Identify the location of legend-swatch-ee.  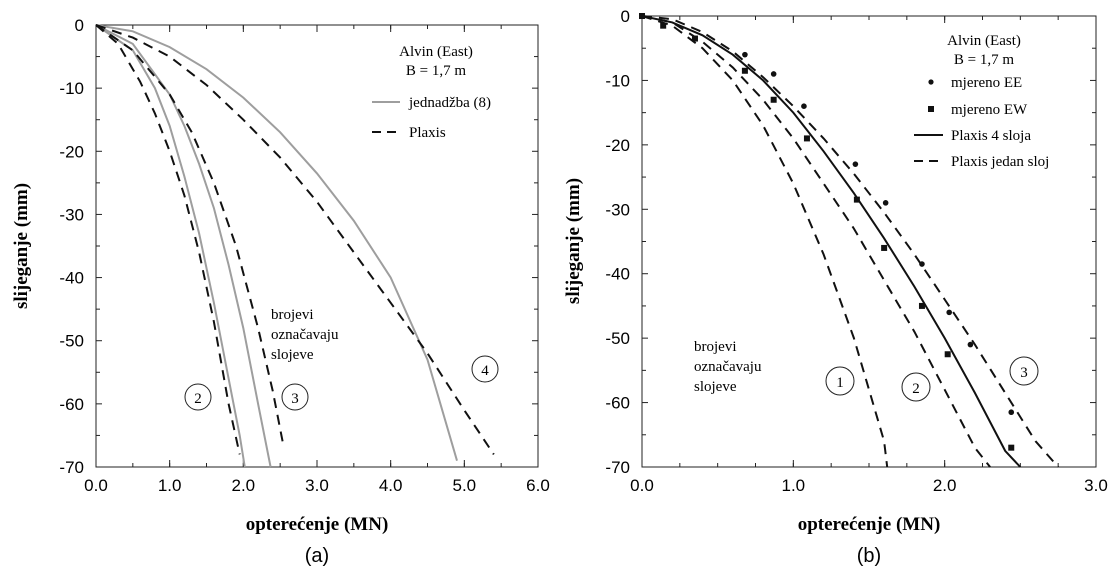
(931, 82).